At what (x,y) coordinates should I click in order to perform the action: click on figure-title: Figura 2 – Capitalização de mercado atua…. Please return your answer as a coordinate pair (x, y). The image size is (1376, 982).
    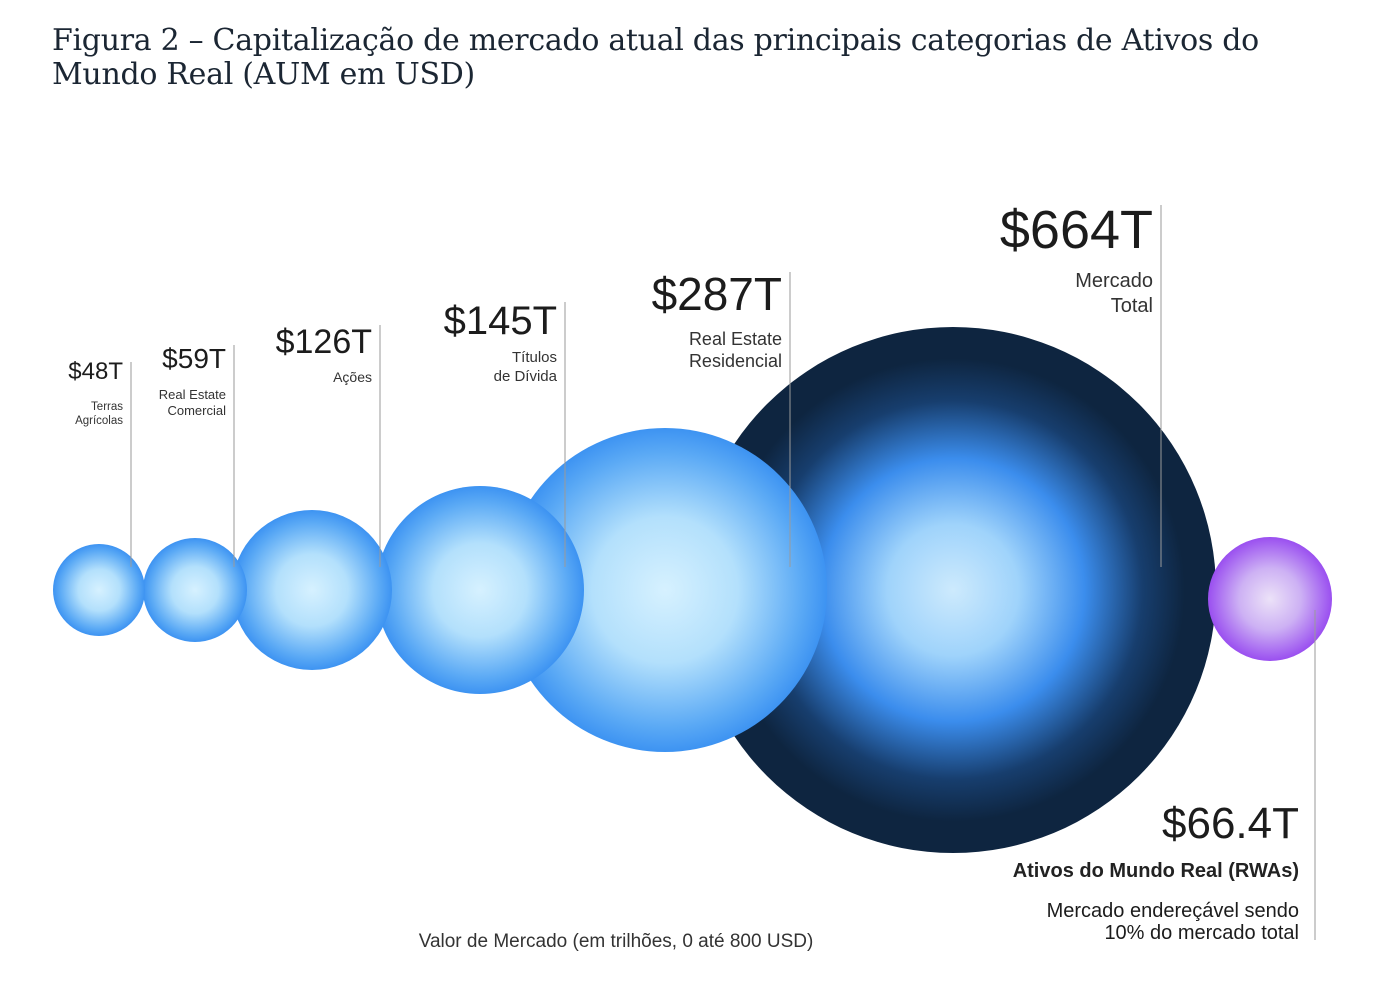
    Looking at the image, I should click on (655, 57).